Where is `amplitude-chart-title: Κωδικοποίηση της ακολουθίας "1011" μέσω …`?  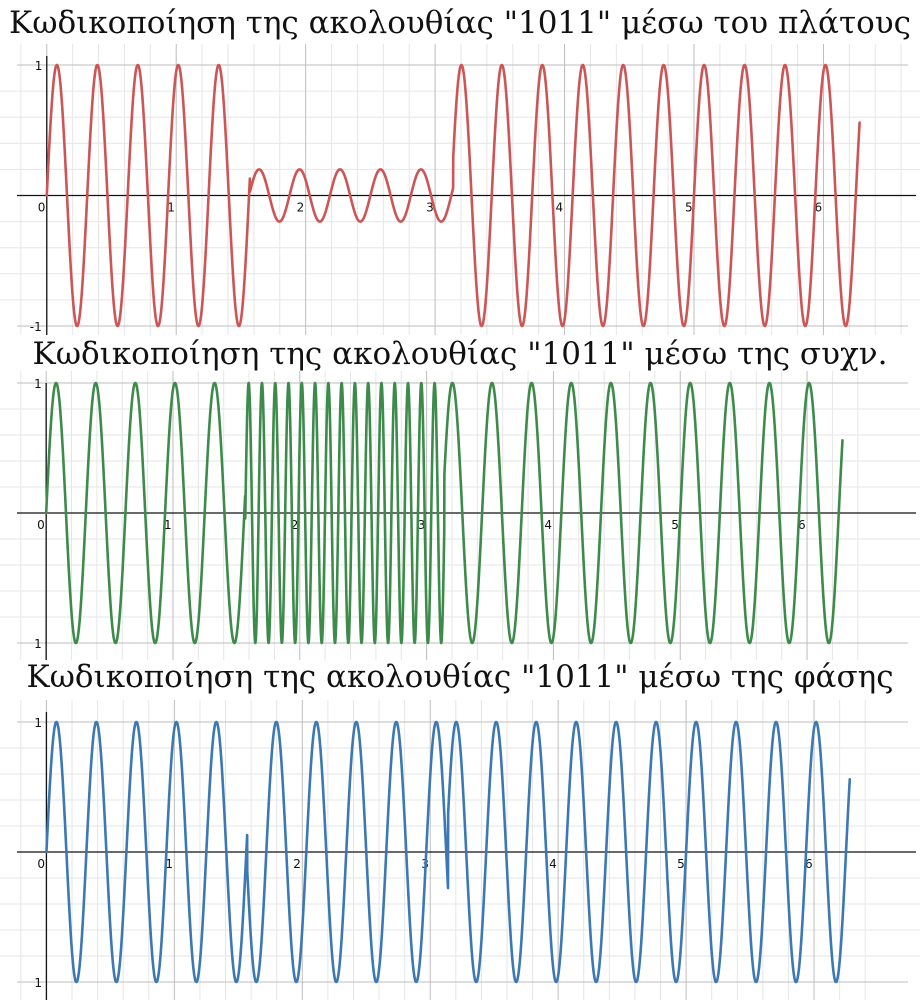 amplitude-chart-title: Κωδικοποίηση της ακολουθίας "1011" μέσω … is located at coordinates (460, 23).